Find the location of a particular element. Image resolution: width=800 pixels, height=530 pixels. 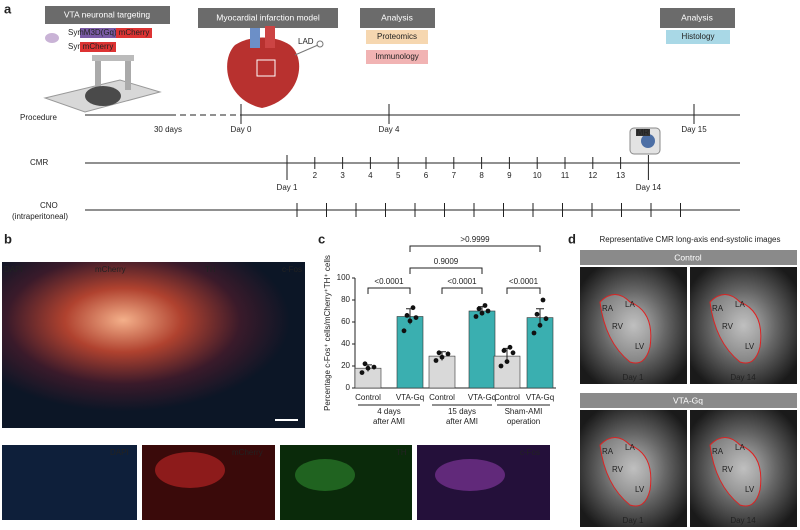

virus-icon is located at coordinates (52, 38).